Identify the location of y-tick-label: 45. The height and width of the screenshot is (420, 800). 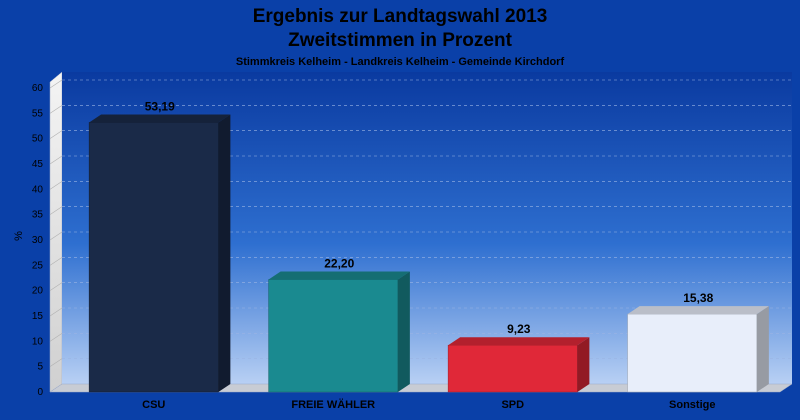
(38, 164).